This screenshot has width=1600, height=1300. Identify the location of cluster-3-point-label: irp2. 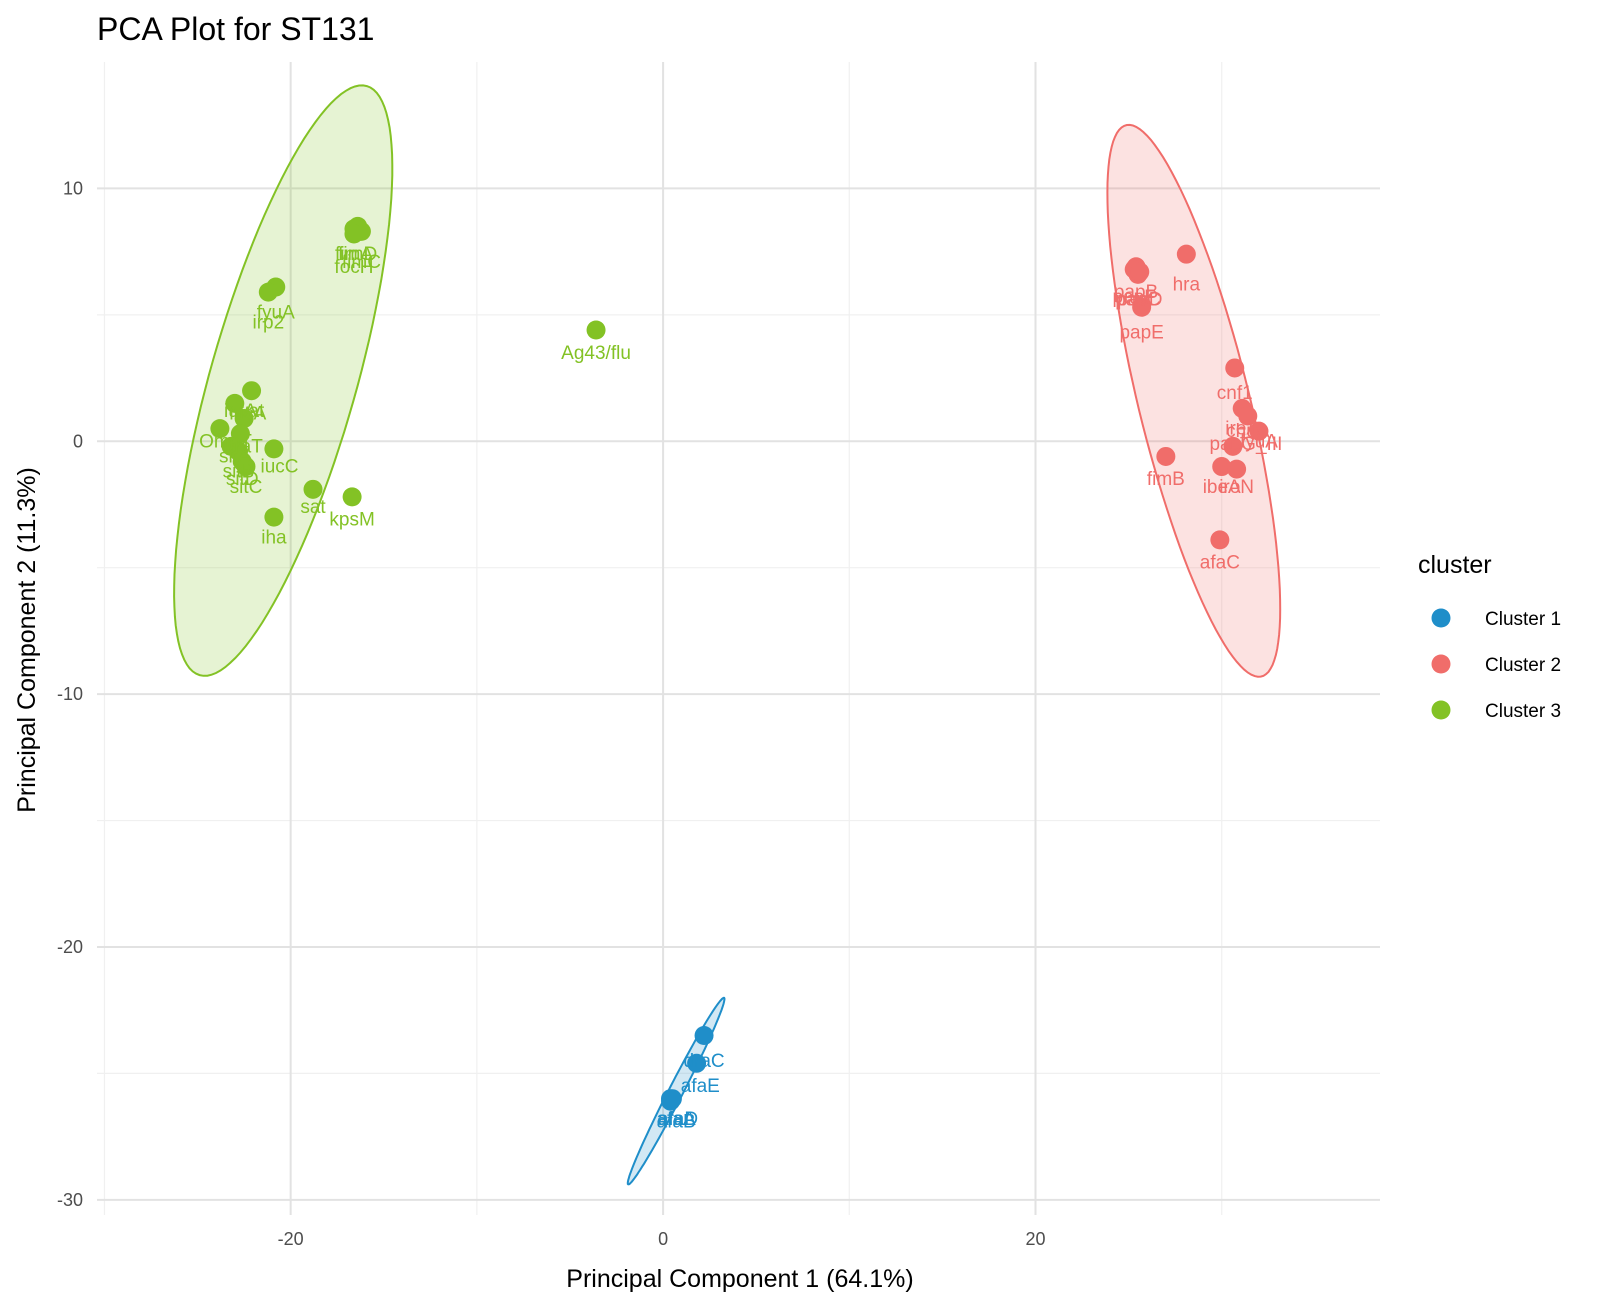
(268, 322).